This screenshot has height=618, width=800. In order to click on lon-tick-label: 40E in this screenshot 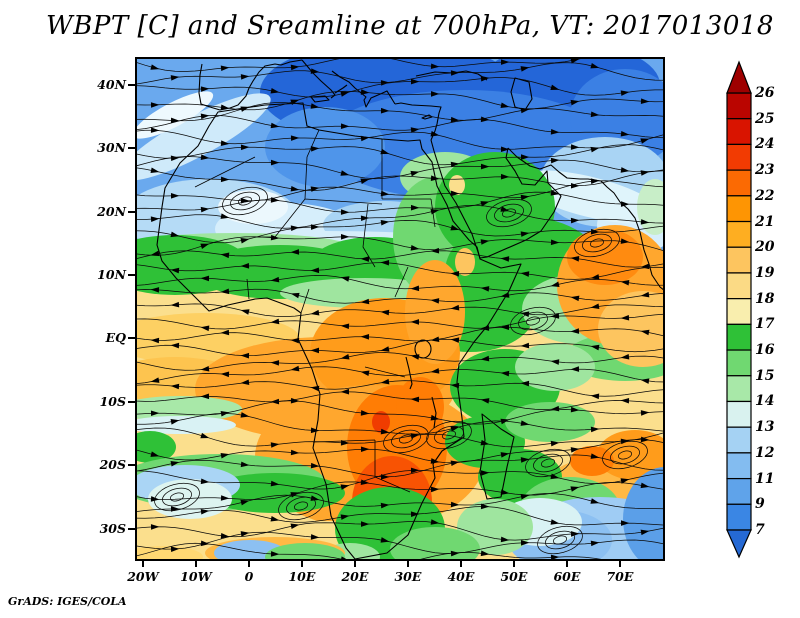, I will do `click(461, 576)`.